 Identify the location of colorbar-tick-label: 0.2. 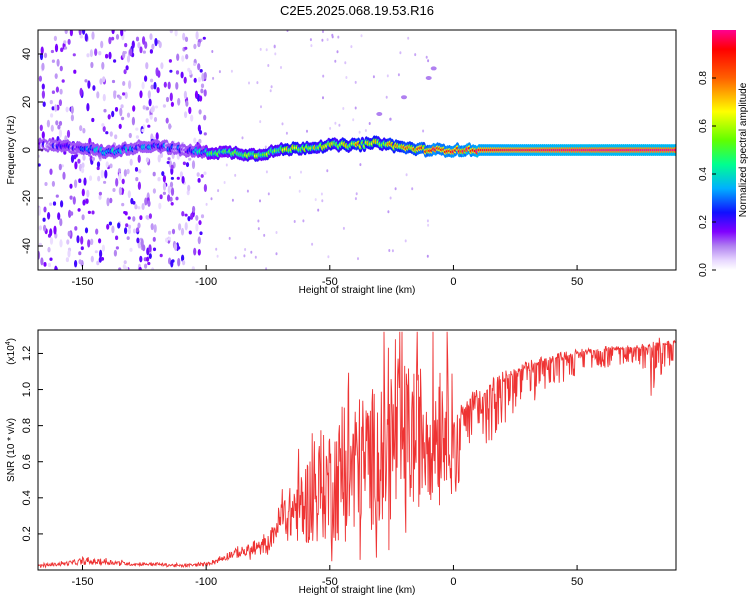
(703, 222).